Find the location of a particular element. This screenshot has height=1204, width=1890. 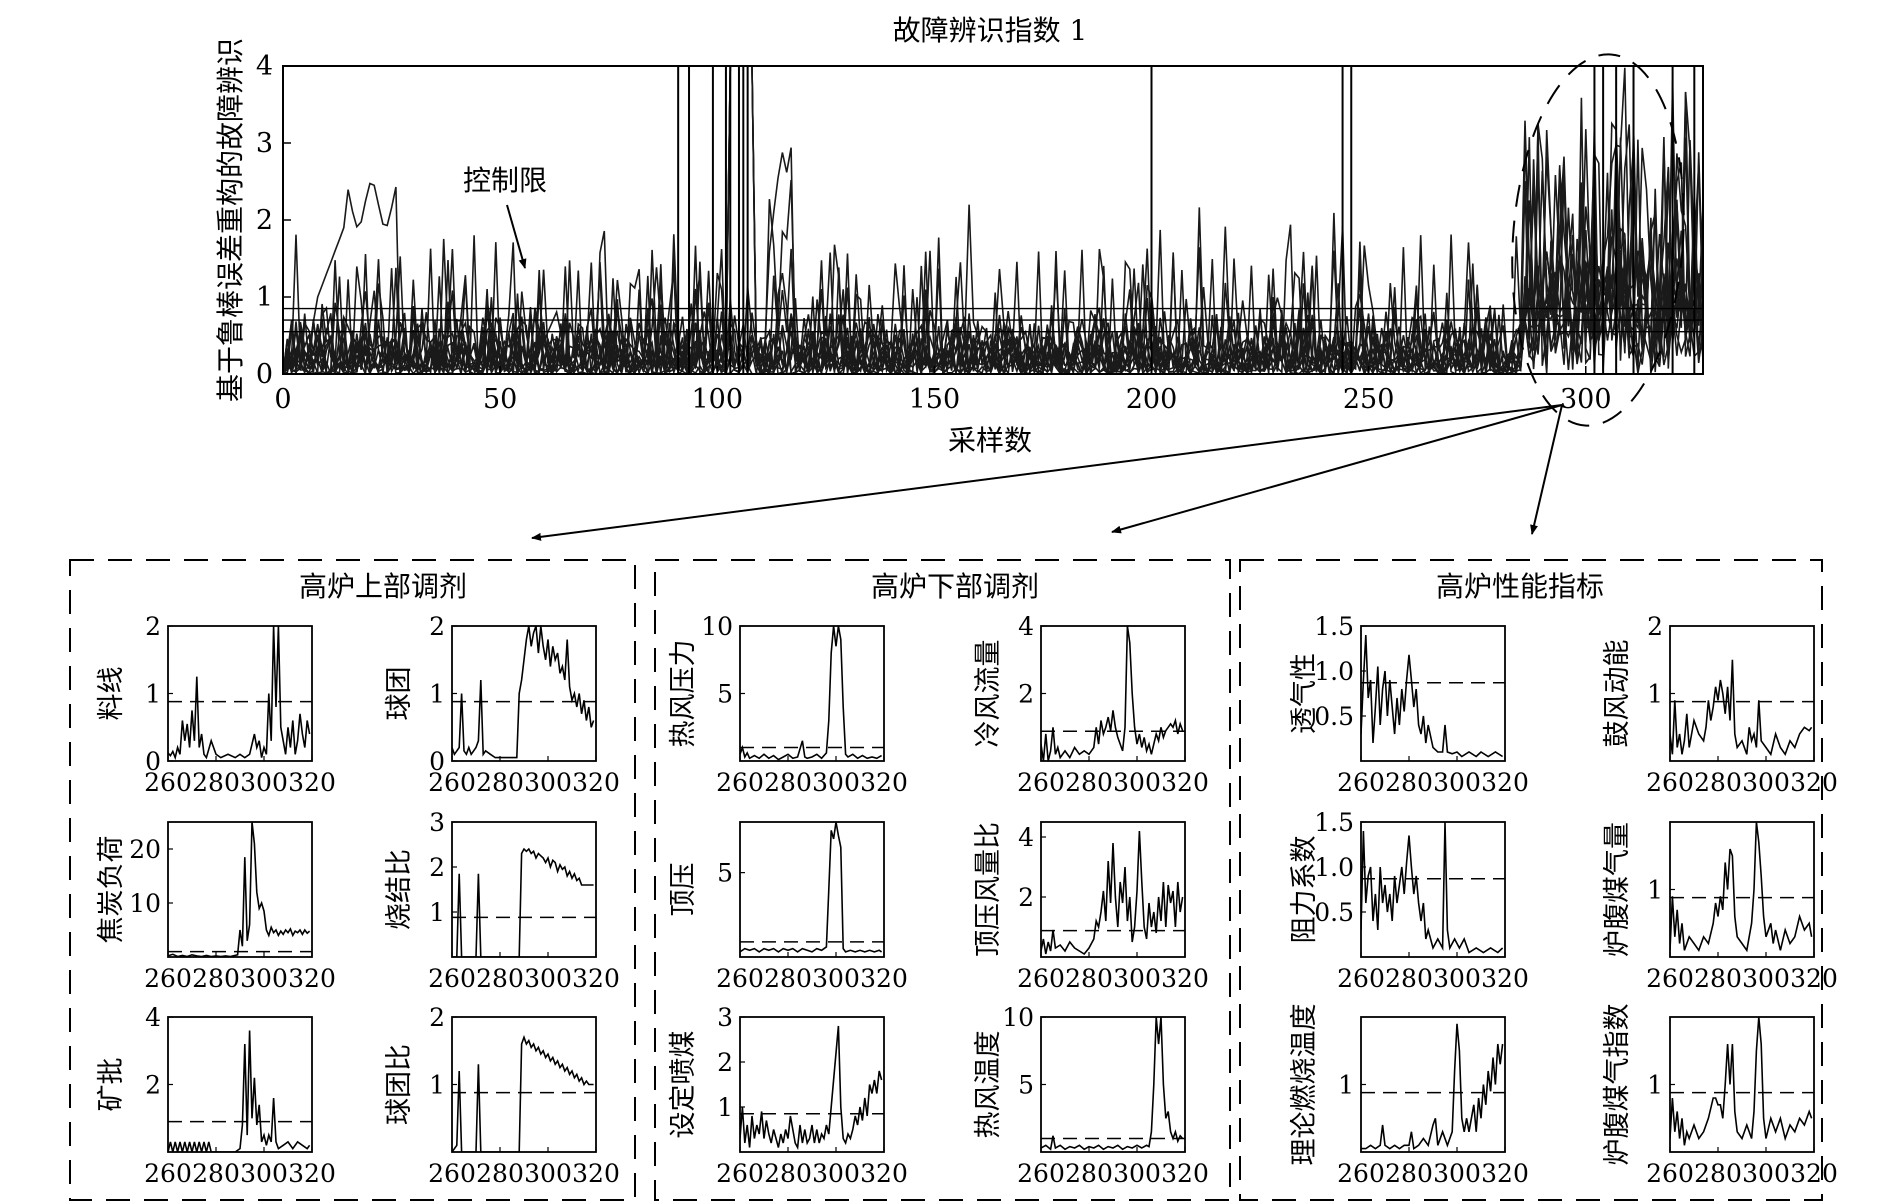

group-title-performance: 高炉性能指标 is located at coordinates (1520, 586).